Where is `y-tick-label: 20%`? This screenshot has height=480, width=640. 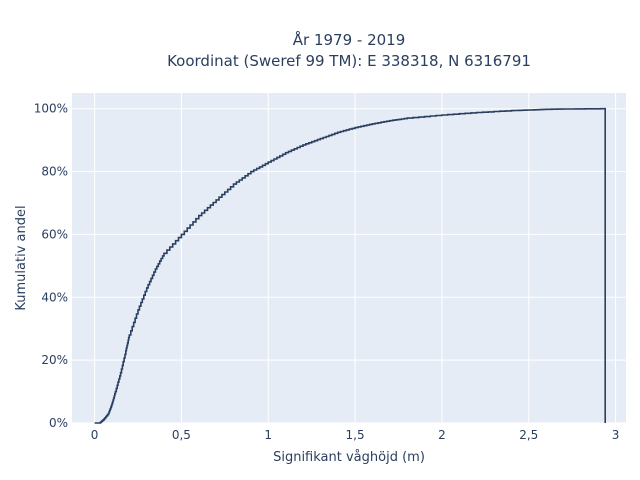 y-tick-label: 20% is located at coordinates (54, 360).